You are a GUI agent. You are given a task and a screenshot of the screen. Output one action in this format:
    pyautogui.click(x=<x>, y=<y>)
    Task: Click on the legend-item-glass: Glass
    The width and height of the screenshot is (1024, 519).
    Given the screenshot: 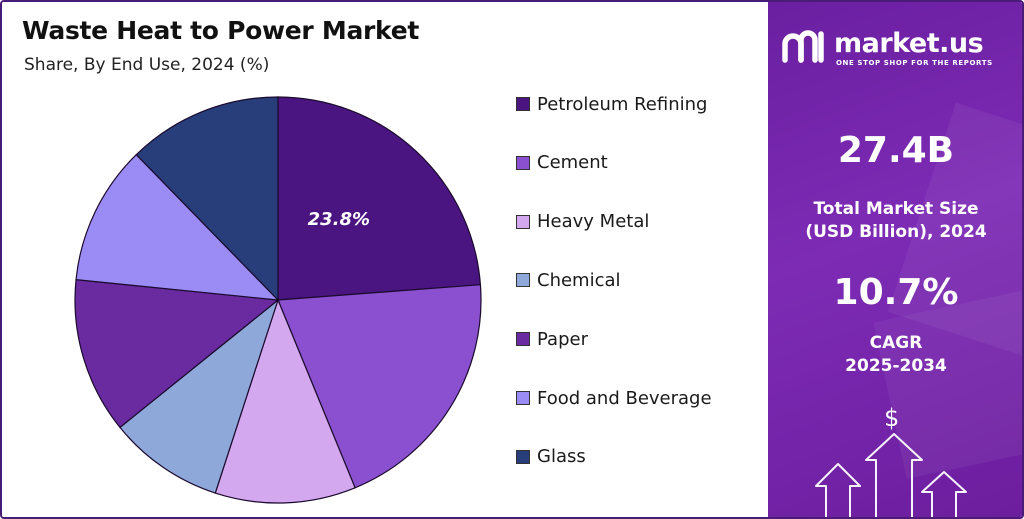 What is the action you would take?
    pyautogui.click(x=551, y=457)
    